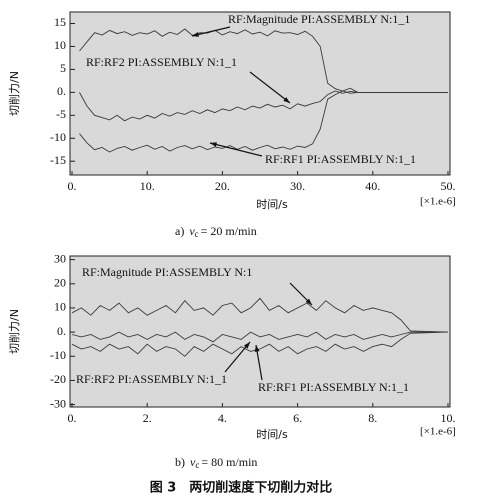 The image size is (482, 498). Describe the element at coordinates (179, 231) in the screenshot. I see `caption-part: a)` at that location.